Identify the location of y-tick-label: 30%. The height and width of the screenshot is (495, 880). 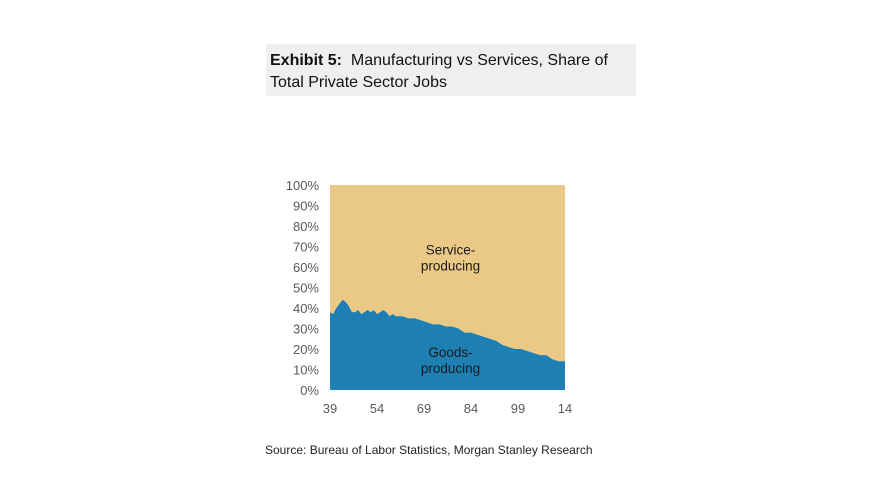
(306, 329).